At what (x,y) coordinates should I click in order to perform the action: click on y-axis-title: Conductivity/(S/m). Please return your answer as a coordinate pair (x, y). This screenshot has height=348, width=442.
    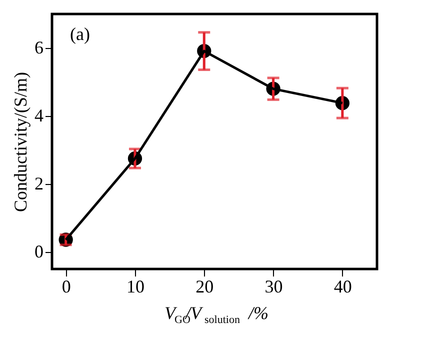
    Looking at the image, I should click on (20, 142).